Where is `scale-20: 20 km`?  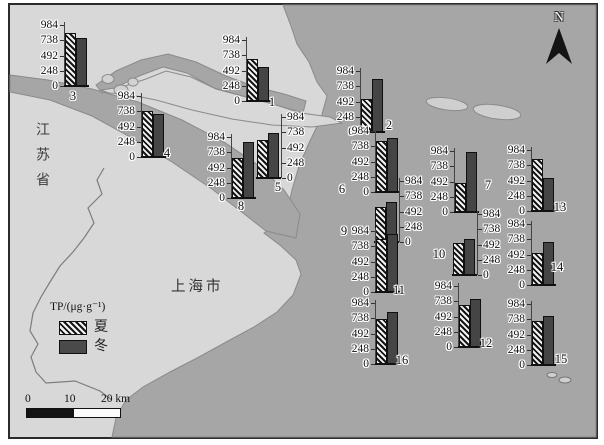
scale-20: 20 km is located at coordinates (116, 399).